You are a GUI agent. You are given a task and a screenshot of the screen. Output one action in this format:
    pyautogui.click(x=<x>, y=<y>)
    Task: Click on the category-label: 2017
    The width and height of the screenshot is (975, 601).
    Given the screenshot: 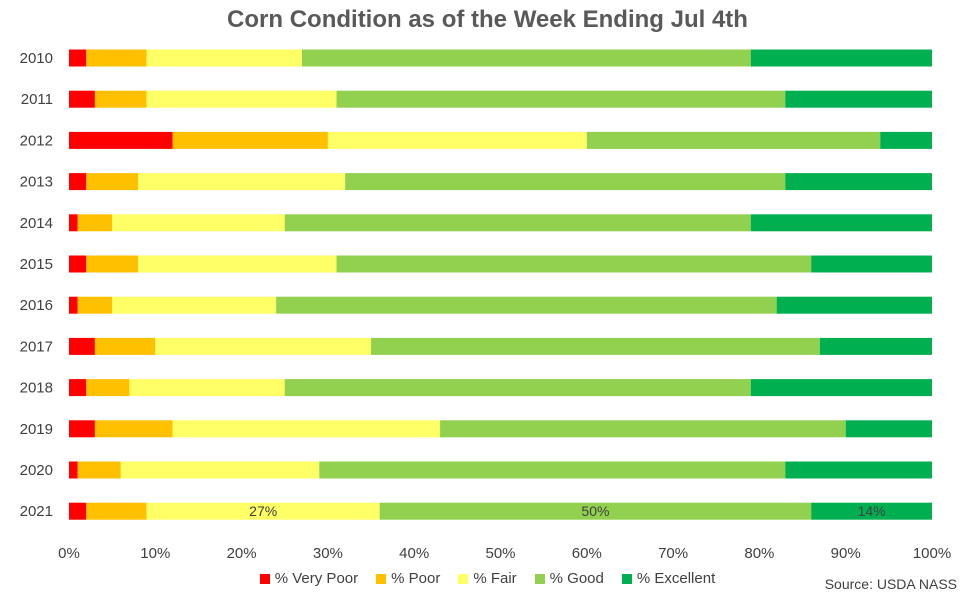 What is the action you would take?
    pyautogui.click(x=36, y=346)
    